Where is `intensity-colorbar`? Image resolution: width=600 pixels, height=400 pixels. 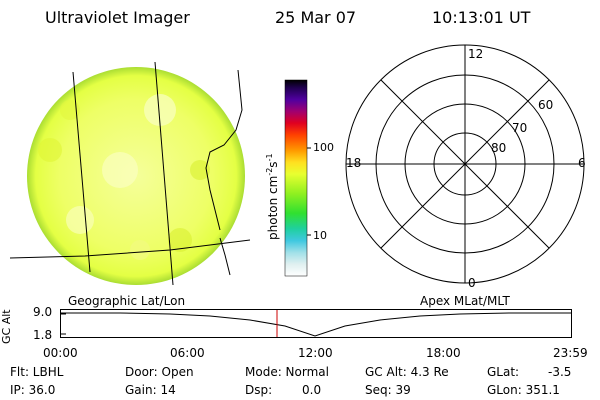 intensity-colorbar is located at coordinates (297, 178).